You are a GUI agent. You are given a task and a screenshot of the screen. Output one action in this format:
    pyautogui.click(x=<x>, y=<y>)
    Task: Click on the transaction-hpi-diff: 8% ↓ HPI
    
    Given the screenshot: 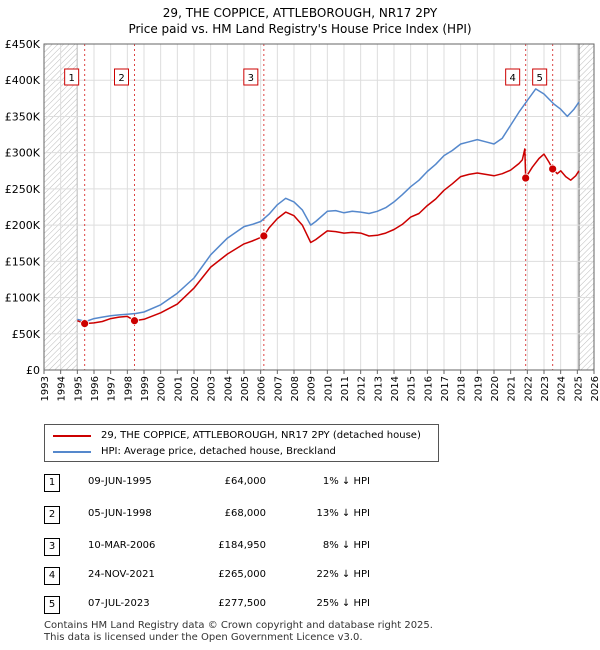 What is the action you would take?
    pyautogui.click(x=346, y=545)
    